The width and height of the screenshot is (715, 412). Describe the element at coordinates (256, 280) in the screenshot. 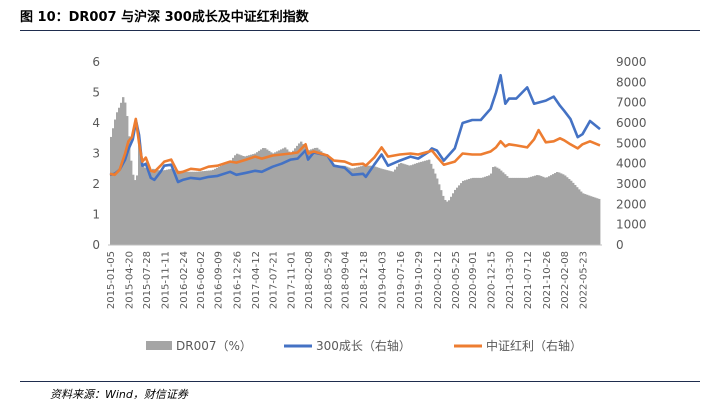

I see `x-axis-tick: 2017-04-12` at that location.